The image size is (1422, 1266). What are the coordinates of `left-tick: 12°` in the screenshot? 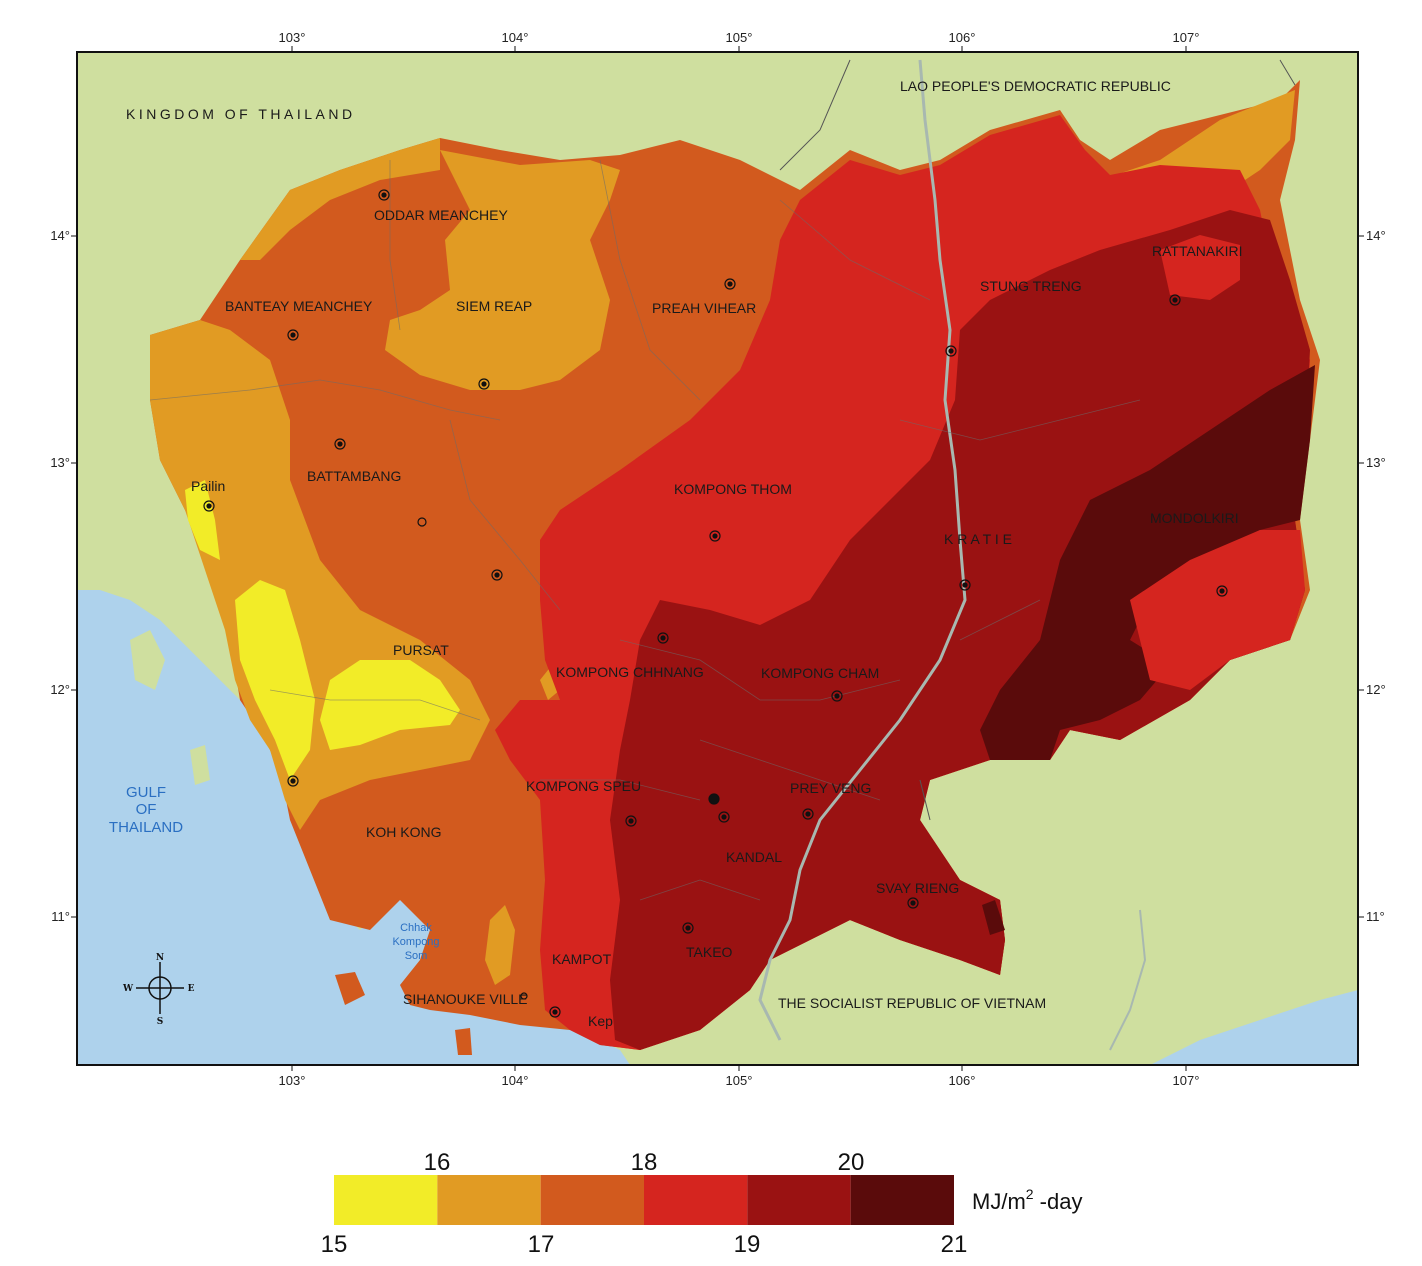 It's located at (60, 689).